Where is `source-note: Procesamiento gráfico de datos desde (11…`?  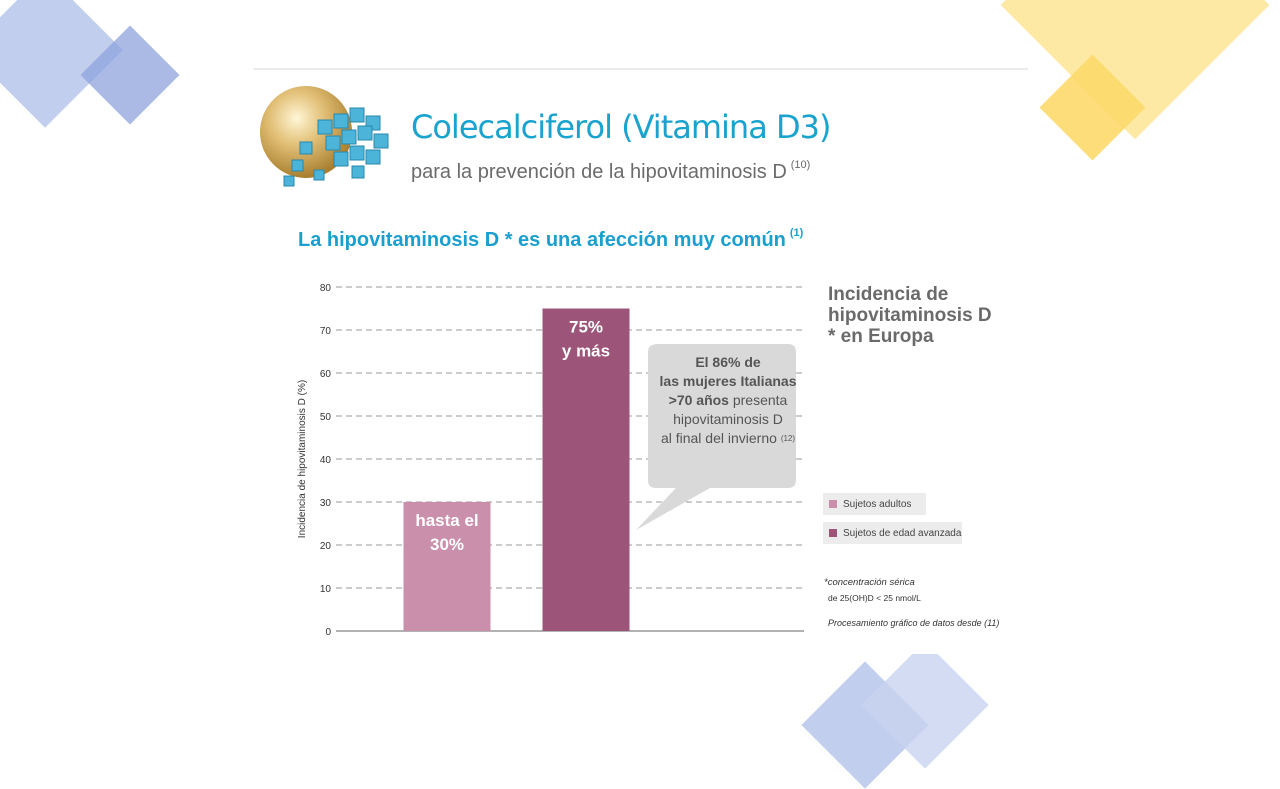 source-note: Procesamiento gráfico de datos desde (11… is located at coordinates (914, 623).